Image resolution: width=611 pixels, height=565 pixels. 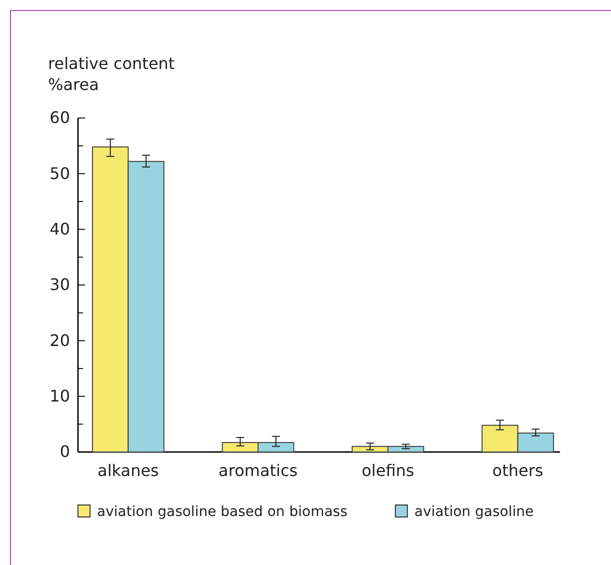 I want to click on x-tick-label: aromatics, so click(x=258, y=470).